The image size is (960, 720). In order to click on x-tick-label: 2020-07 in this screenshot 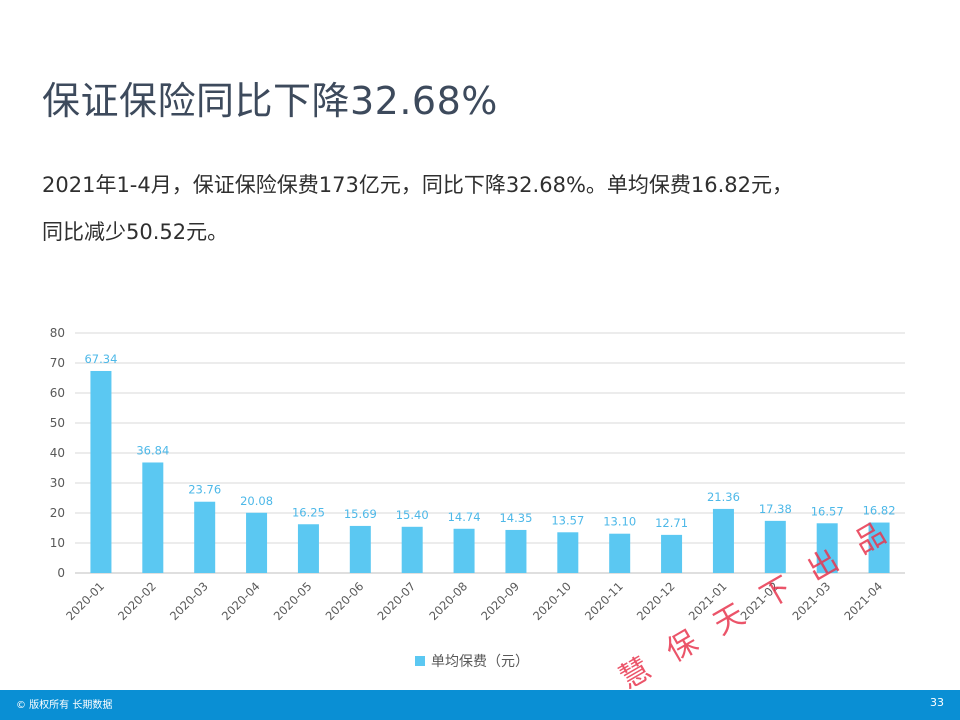, I will do `click(396, 601)`.